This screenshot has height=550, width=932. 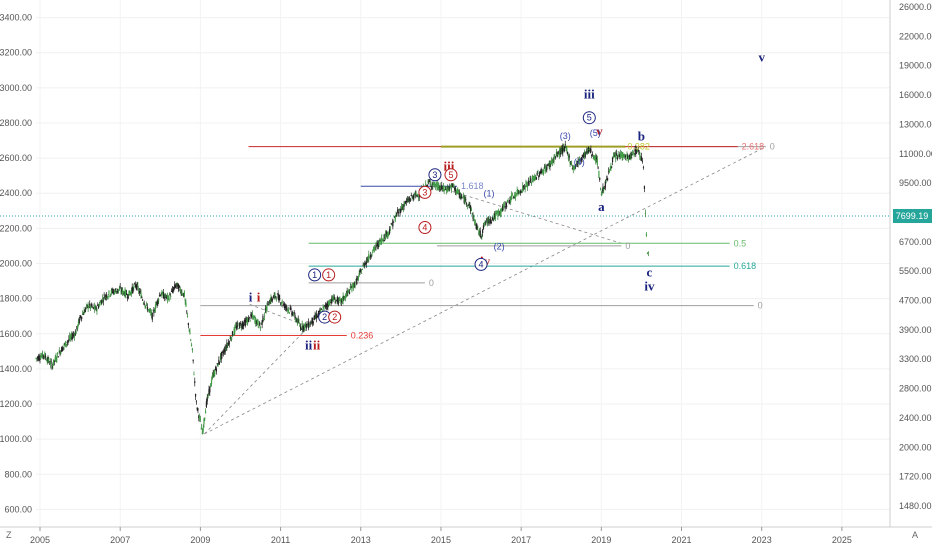 I want to click on left-tick-label: 600.00, so click(x=18, y=509).